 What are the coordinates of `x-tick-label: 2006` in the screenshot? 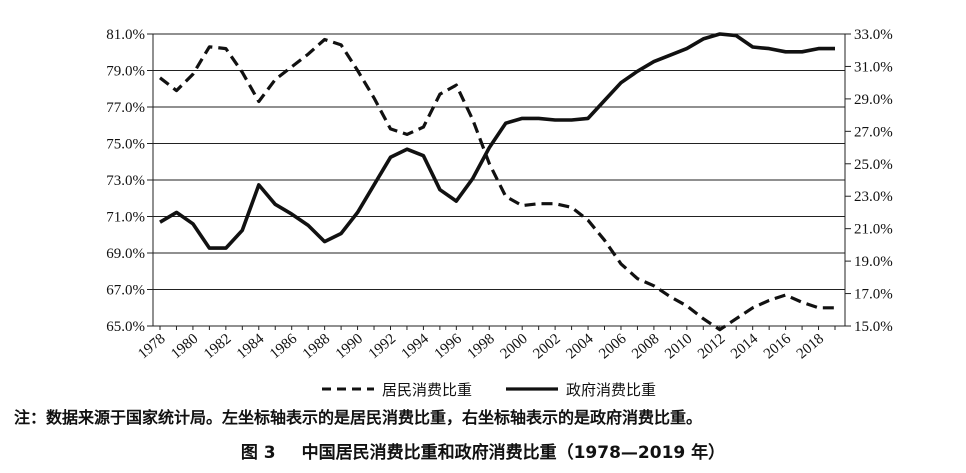 It's located at (613, 346).